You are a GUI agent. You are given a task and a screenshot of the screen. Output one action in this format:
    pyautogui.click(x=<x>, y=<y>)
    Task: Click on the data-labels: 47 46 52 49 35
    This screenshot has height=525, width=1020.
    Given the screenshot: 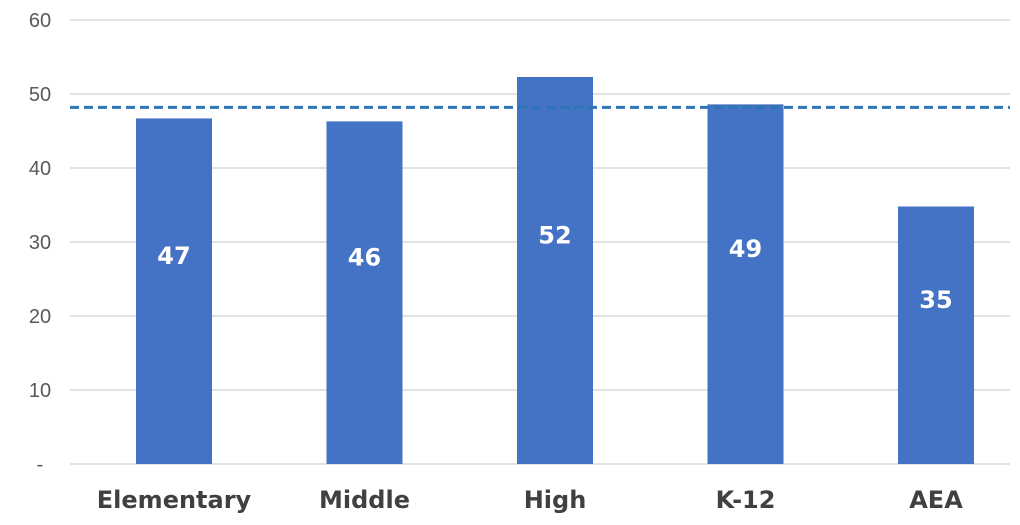 What is the action you would take?
    pyautogui.click(x=554, y=267)
    